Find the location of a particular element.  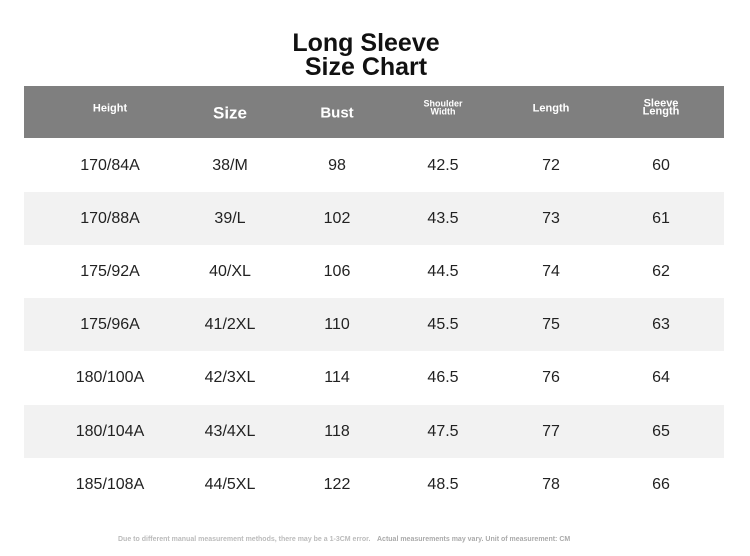

table-cell: 45.5 is located at coordinates (443, 325).